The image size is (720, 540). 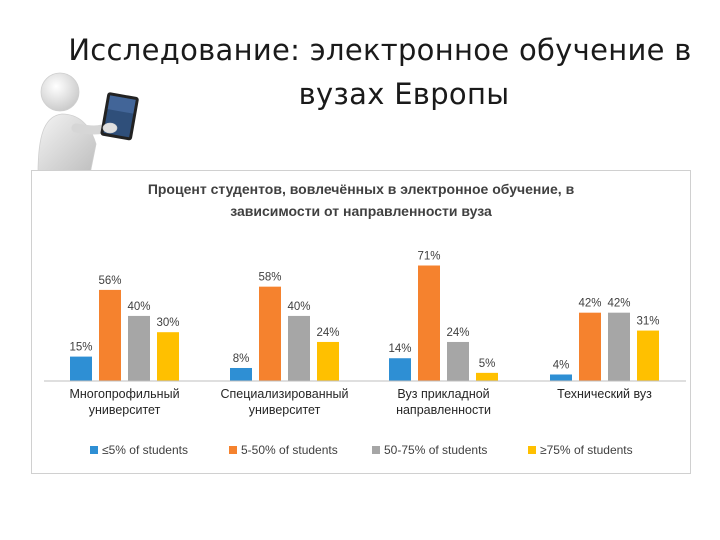 What do you see at coordinates (647, 322) in the screenshot?
I see `value-label-series-3-cat-3: 31%` at bounding box center [647, 322].